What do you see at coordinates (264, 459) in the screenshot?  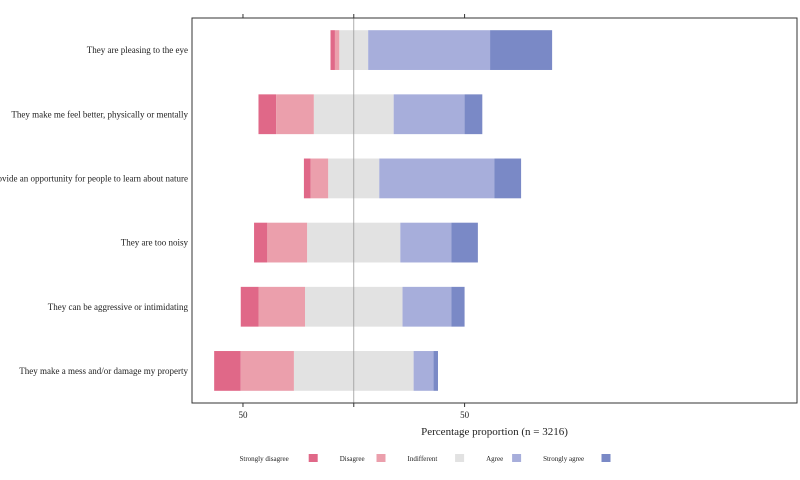 I see `legend-label: Strongly disagree` at bounding box center [264, 459].